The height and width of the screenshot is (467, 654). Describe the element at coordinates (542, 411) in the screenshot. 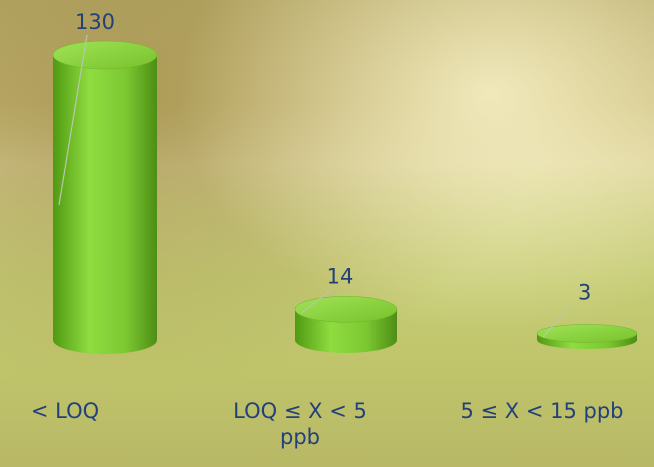

I see `category-label: 5 ≤ X < 15 ppb` at that location.